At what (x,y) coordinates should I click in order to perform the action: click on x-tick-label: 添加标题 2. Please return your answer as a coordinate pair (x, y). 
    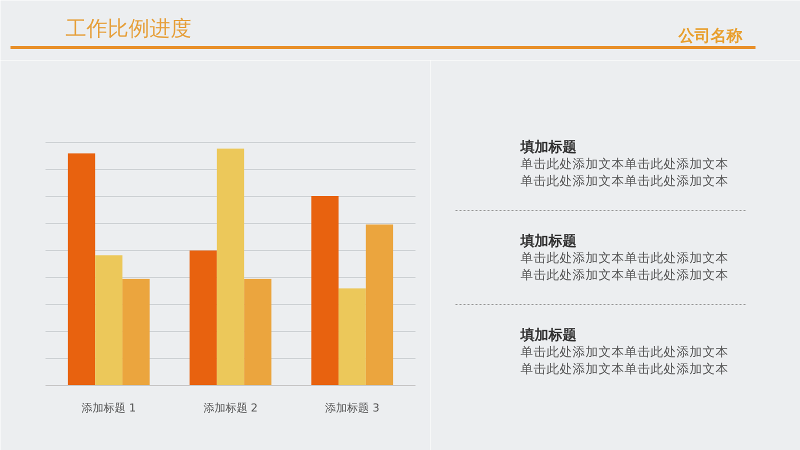
    Looking at the image, I should click on (230, 408).